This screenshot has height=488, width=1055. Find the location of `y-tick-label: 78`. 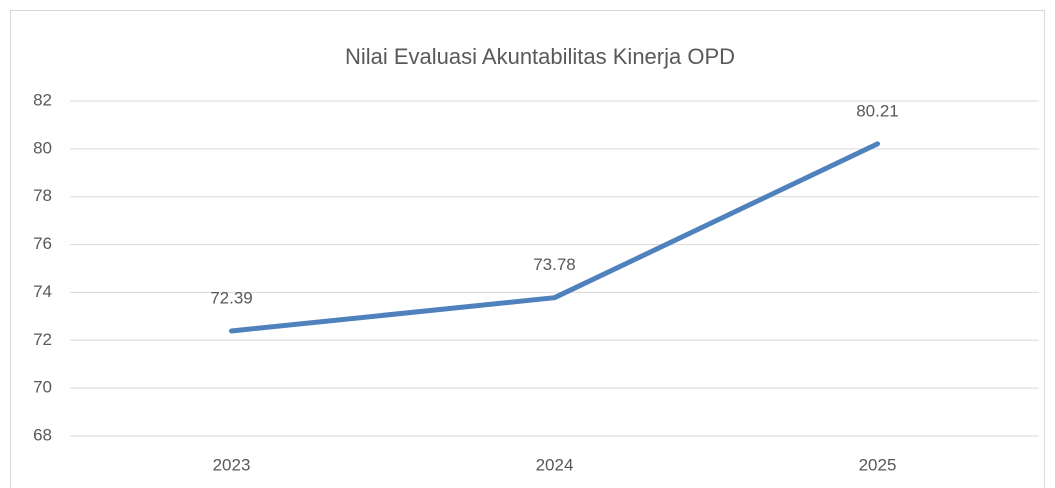

y-tick-label: 78 is located at coordinates (42, 195).